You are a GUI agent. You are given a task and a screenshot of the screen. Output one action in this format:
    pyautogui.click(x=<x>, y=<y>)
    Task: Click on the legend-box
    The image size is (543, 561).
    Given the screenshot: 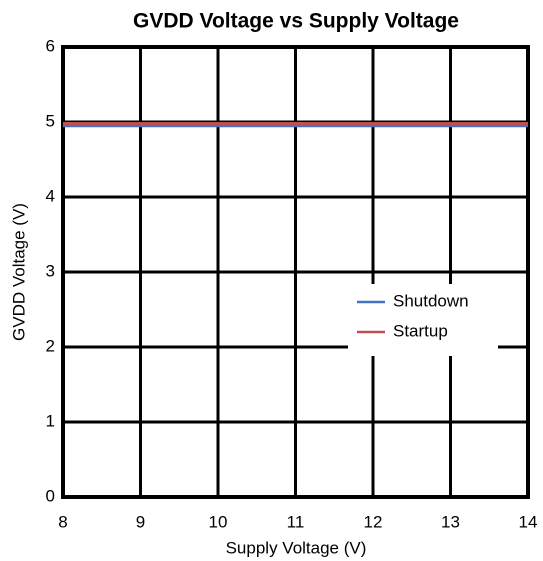 What is the action you would take?
    pyautogui.click(x=423, y=320)
    